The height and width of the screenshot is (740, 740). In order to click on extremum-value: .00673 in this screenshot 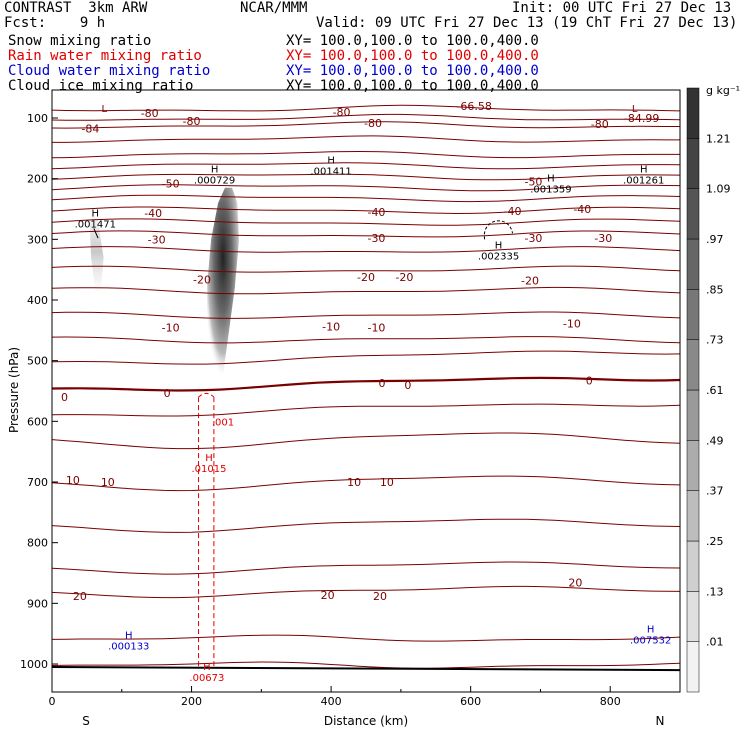, I will do `click(206, 678)`.